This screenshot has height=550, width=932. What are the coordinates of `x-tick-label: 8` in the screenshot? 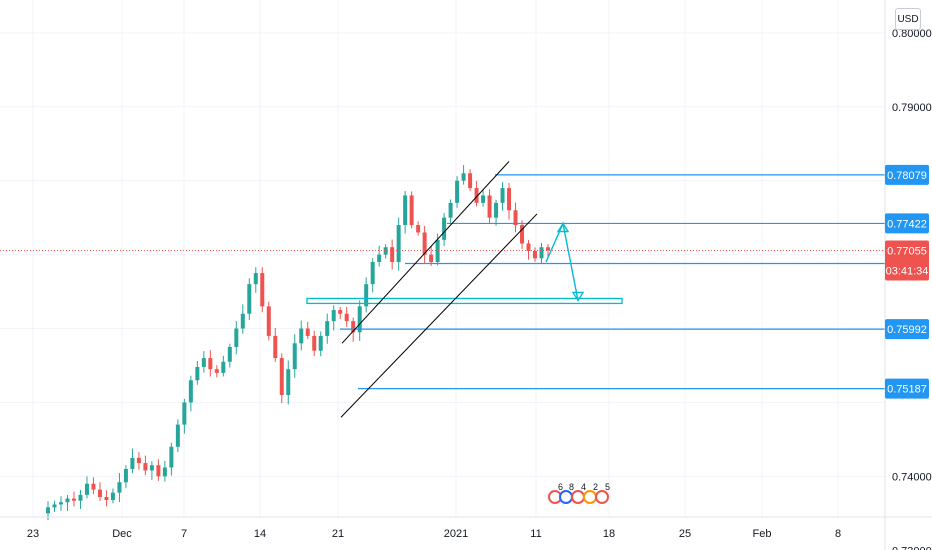 It's located at (838, 534).